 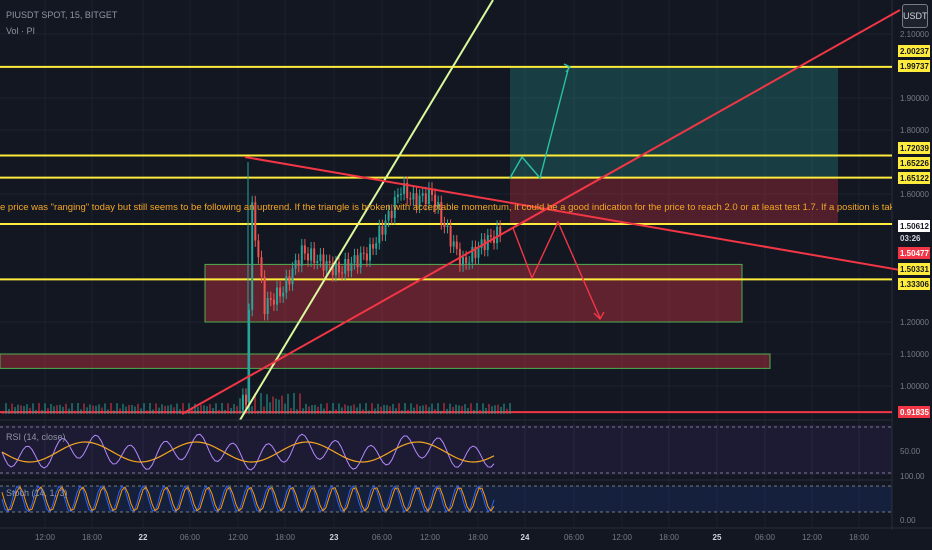 What do you see at coordinates (21, 31) in the screenshot?
I see `volume-legend: Vol · PI` at bounding box center [21, 31].